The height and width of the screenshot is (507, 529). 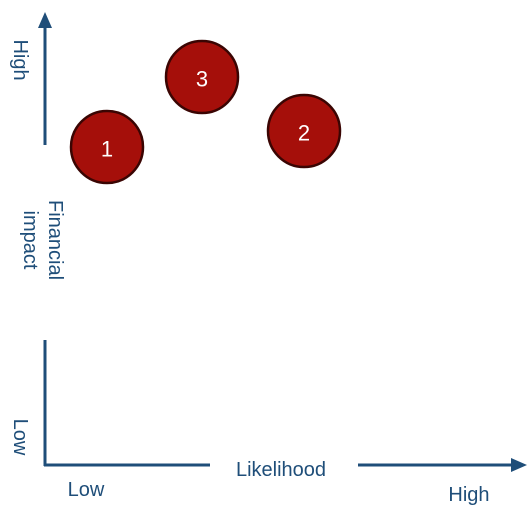 I want to click on risk-bubble-1: 1, so click(x=107, y=147).